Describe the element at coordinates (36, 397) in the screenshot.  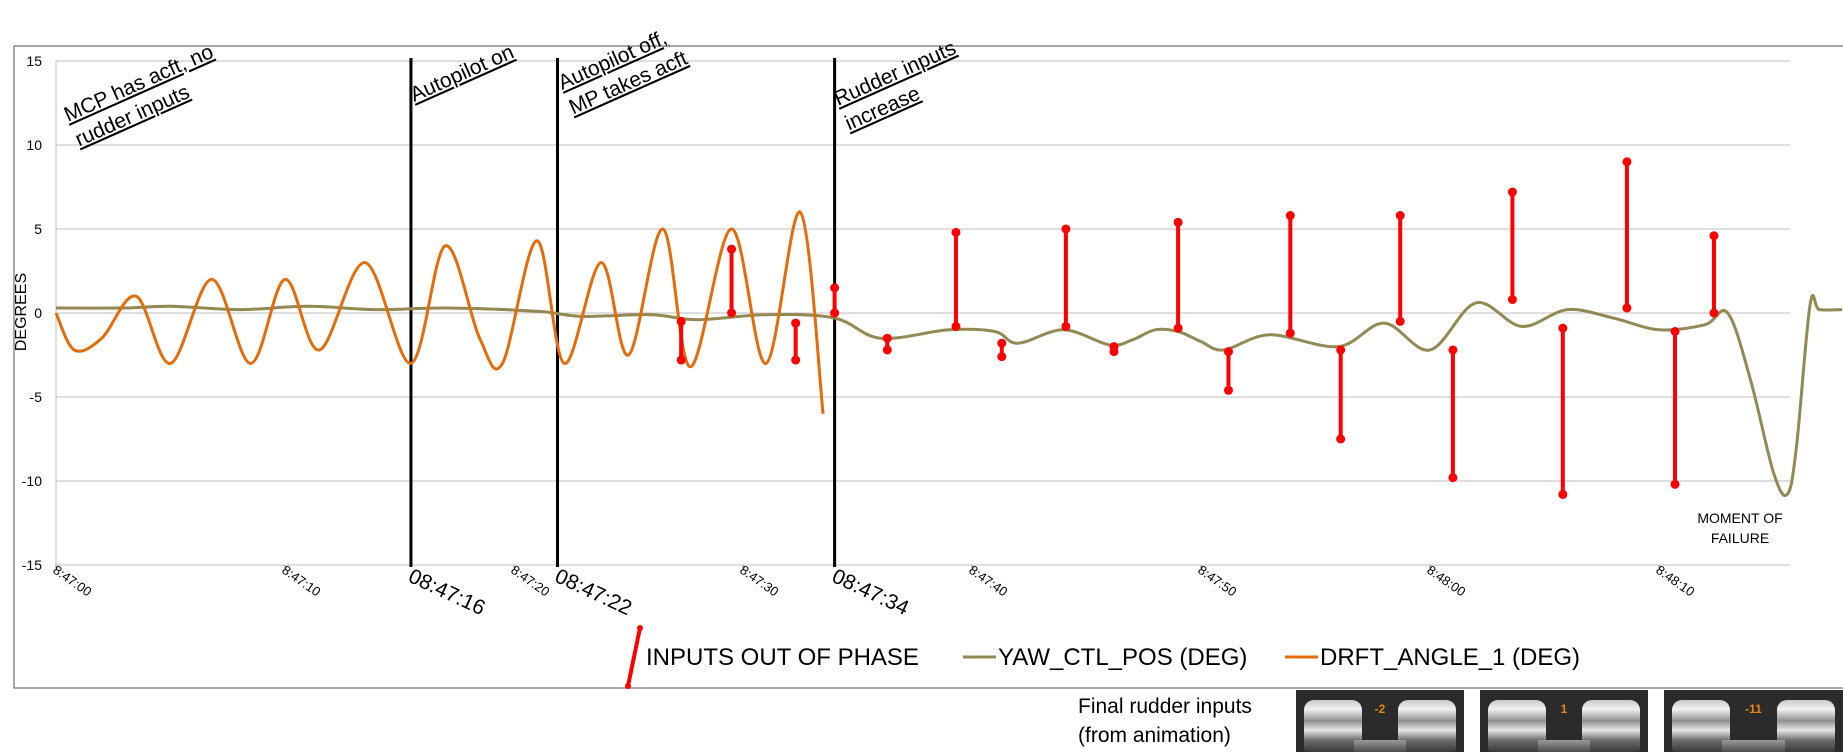
I see `y-tick-label: -5` at that location.